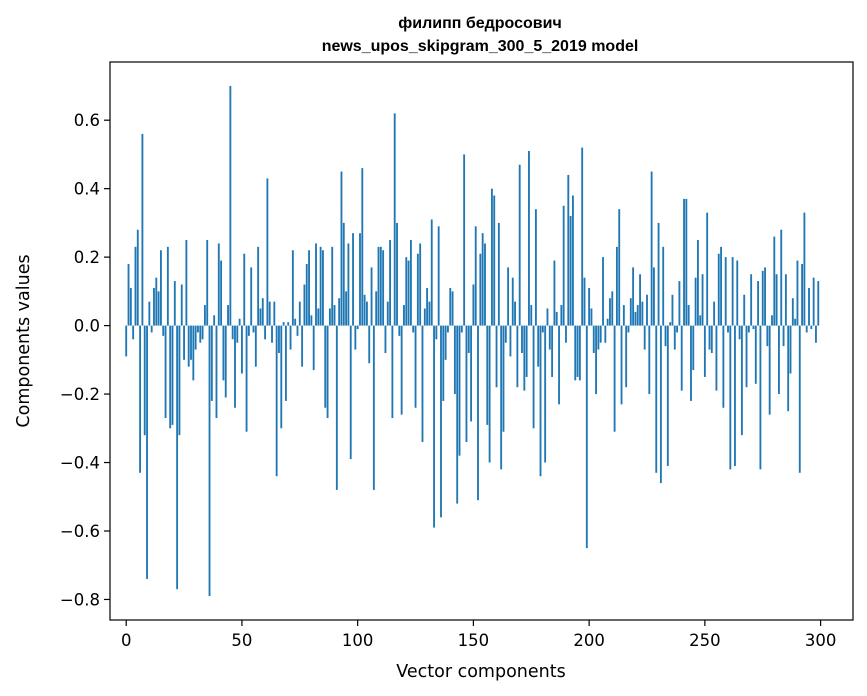 Image resolution: width=867 pixels, height=696 pixels. I want to click on y-axis-ticks: 0.6 0.4 0.2 0.0 −0.2 −0.4 −0.6 −0.8, so click(85, 360).